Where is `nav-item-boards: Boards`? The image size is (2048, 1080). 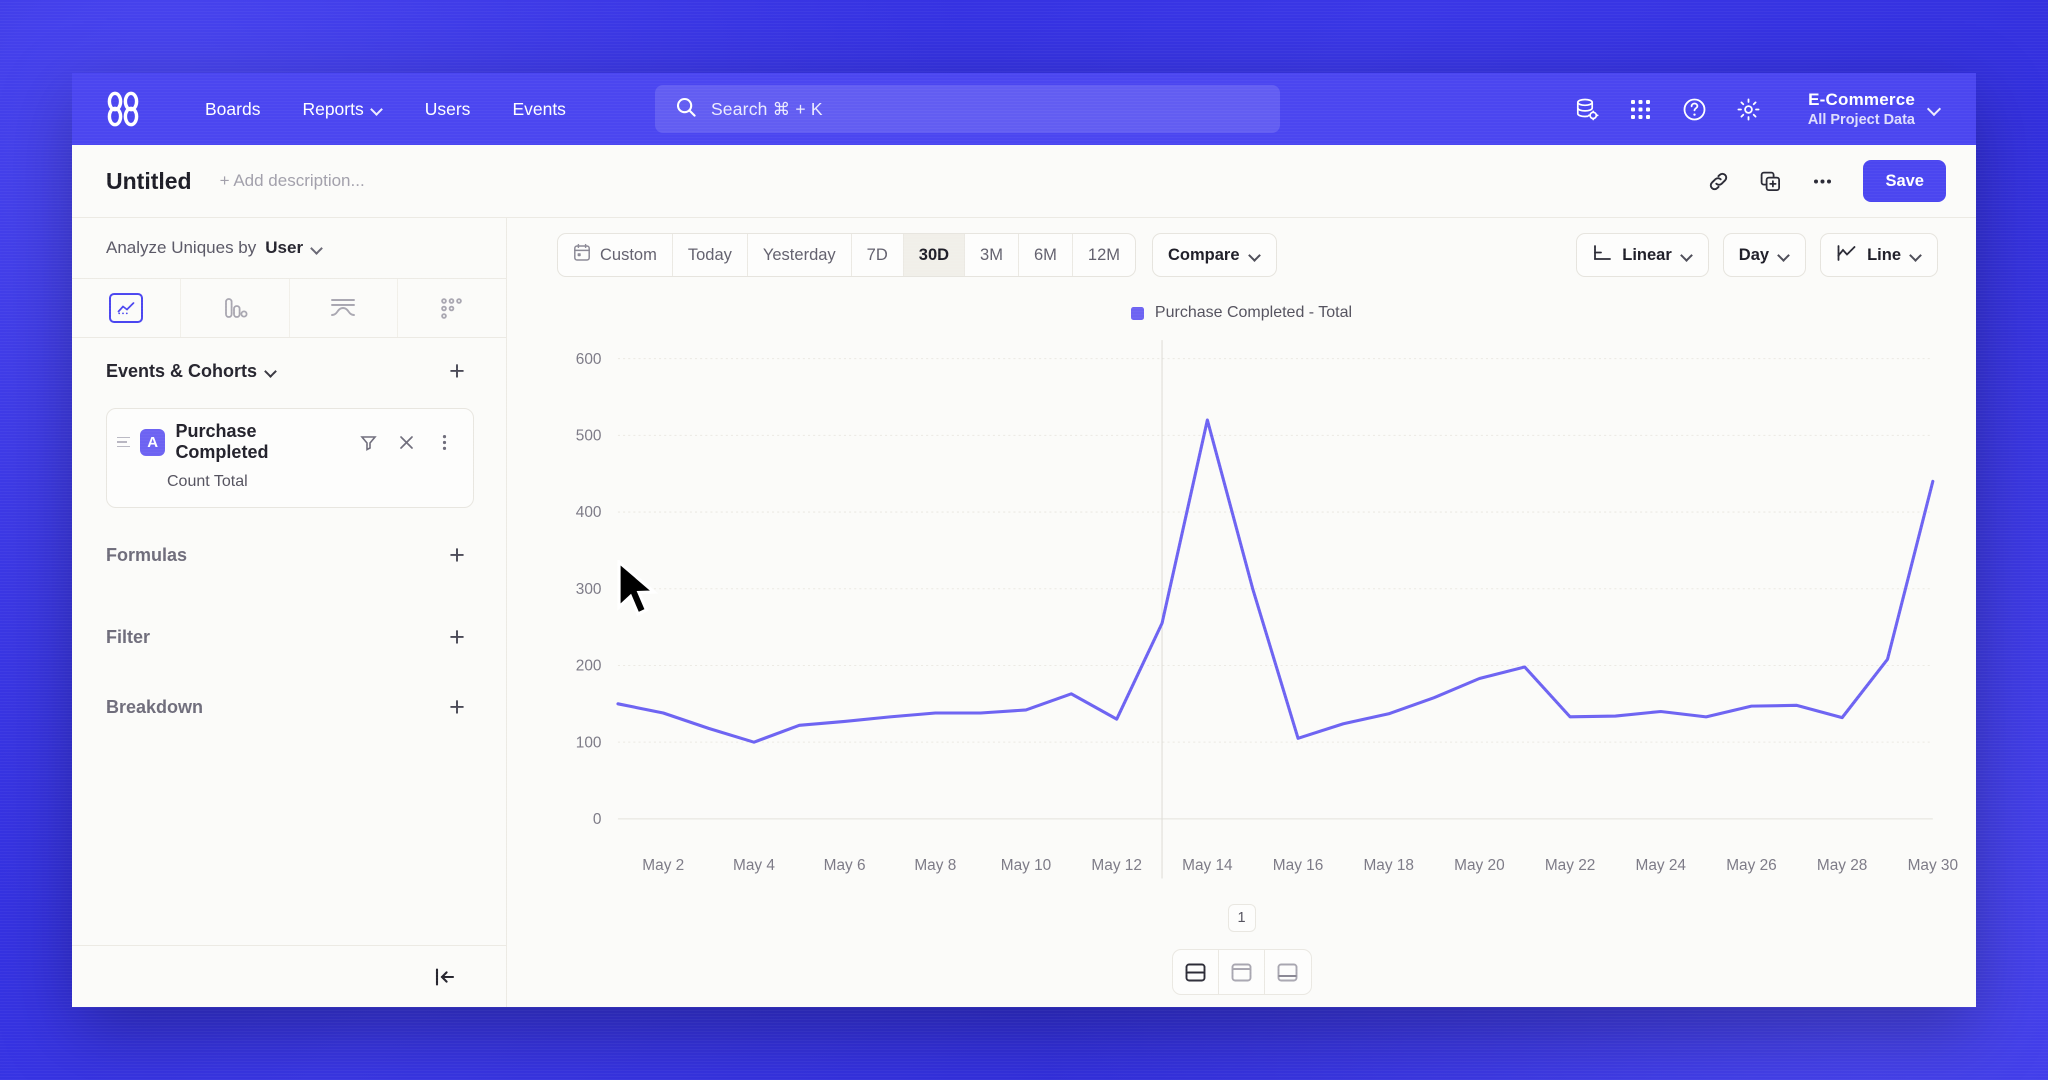
nav-item-boards: Boards is located at coordinates (232, 109).